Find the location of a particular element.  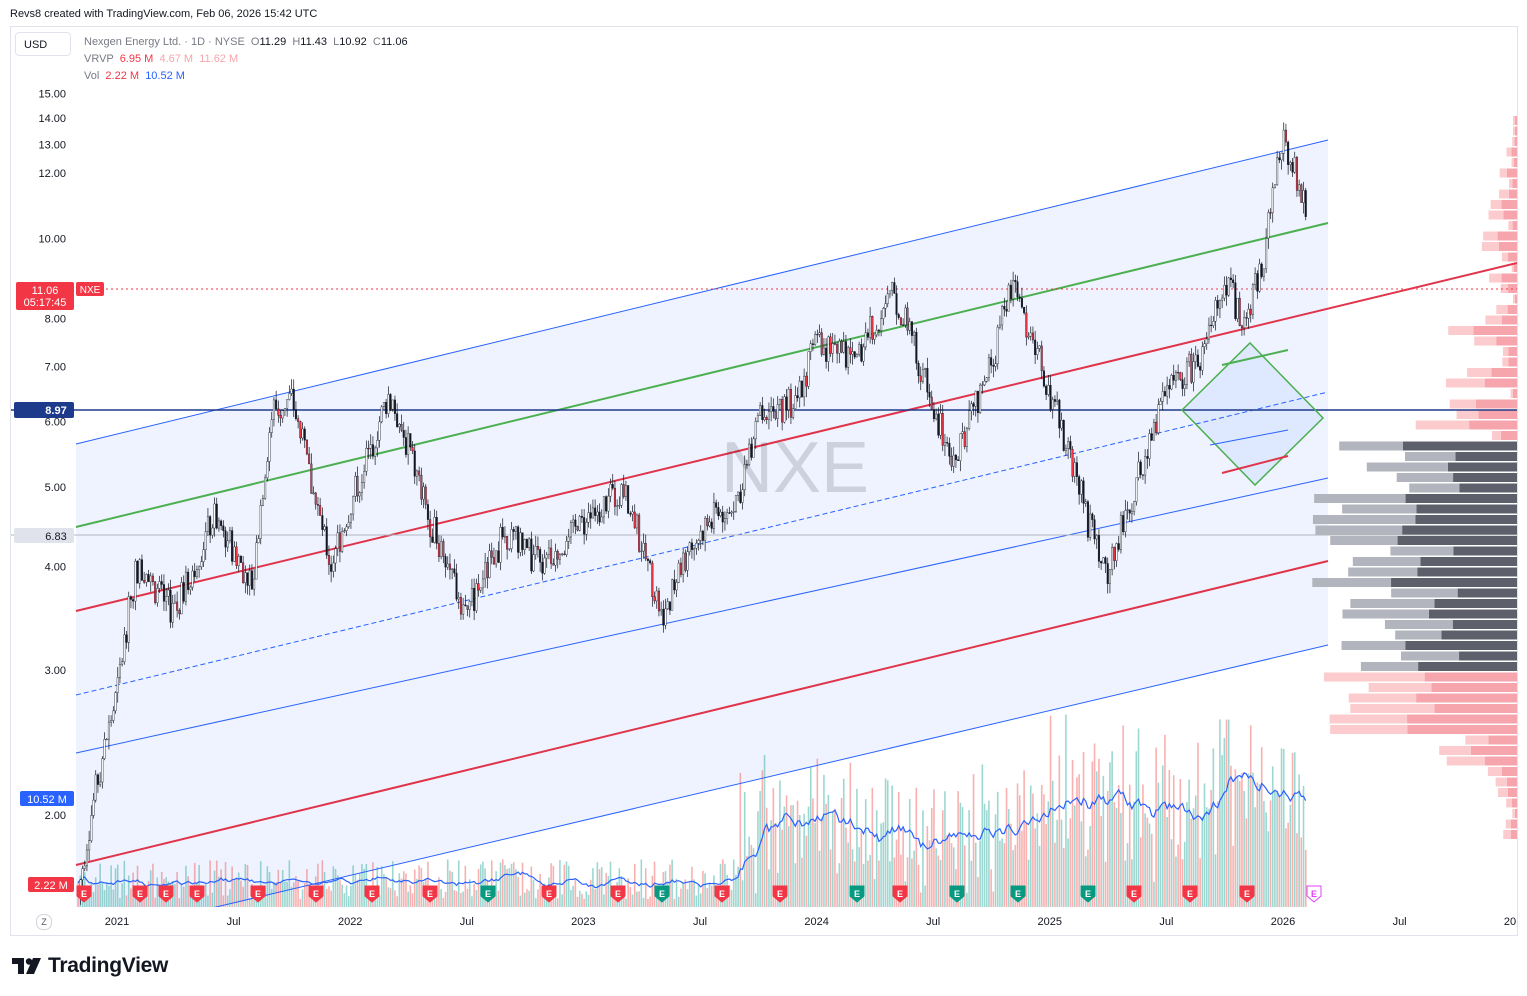

z-button: Z is located at coordinates (44, 922).